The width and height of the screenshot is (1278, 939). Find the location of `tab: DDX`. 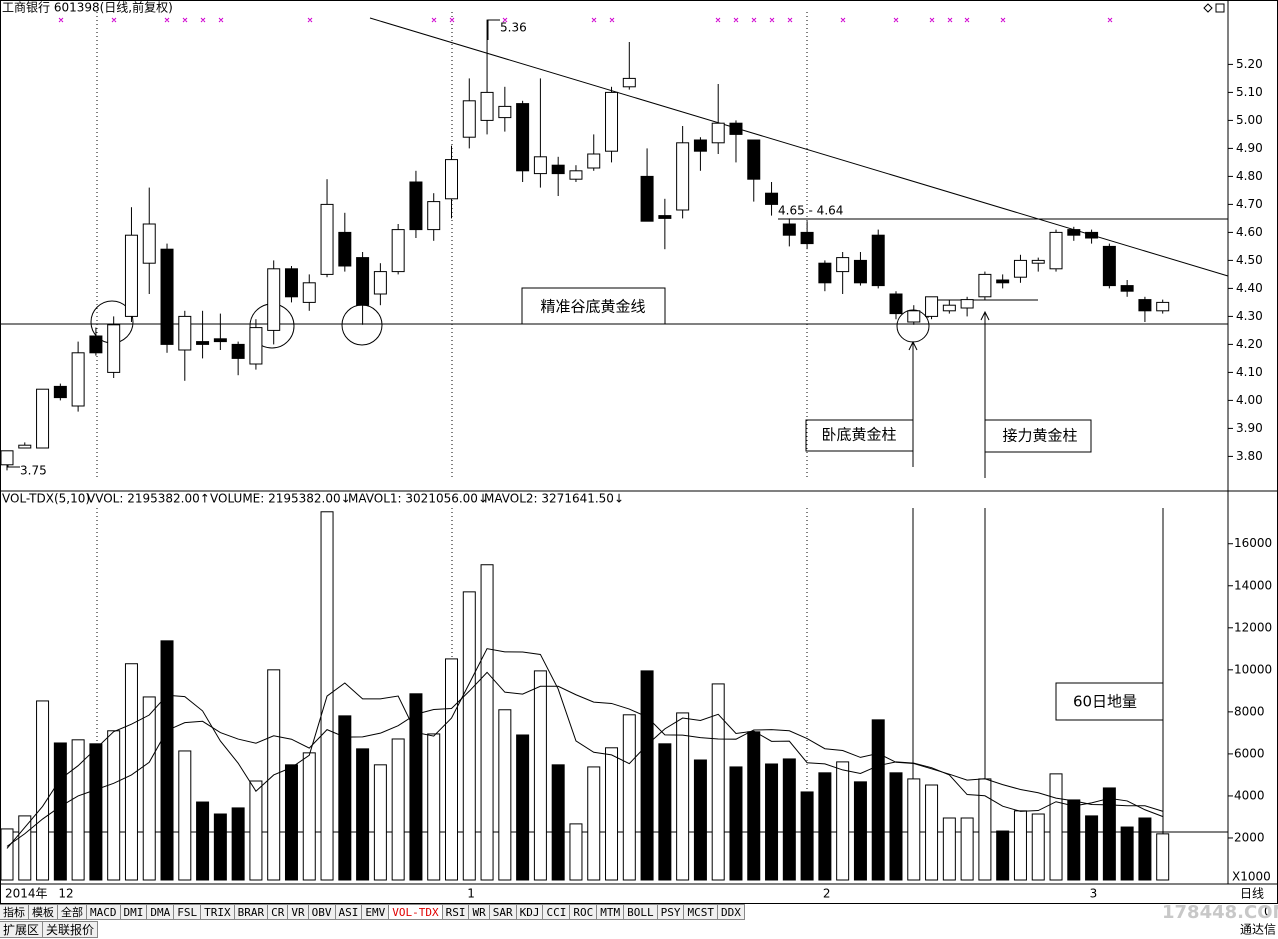

tab: DDX is located at coordinates (731, 912).